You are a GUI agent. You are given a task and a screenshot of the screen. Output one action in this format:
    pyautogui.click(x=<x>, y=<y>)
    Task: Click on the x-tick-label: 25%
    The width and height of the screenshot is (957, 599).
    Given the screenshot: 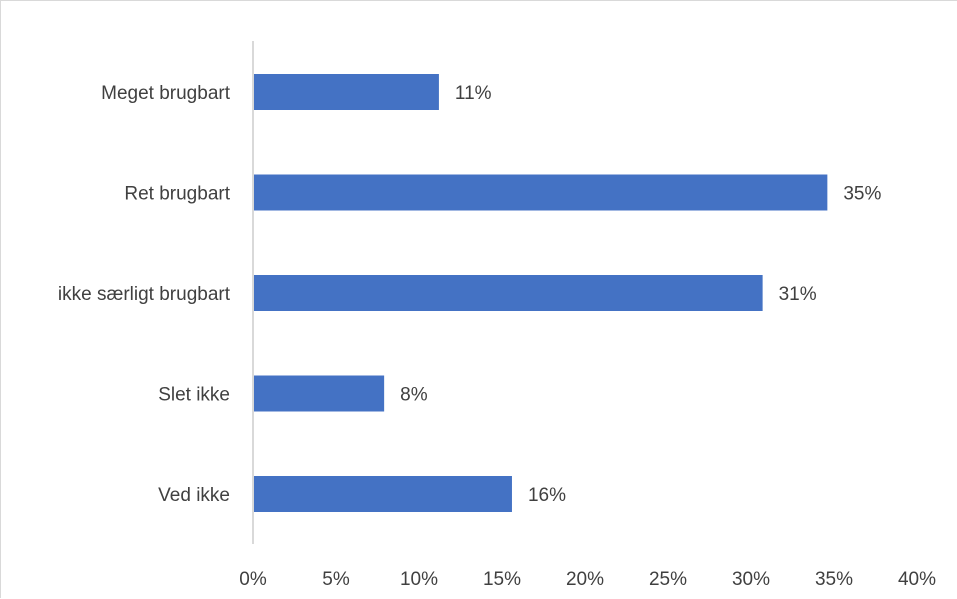 What is the action you would take?
    pyautogui.click(x=668, y=579)
    